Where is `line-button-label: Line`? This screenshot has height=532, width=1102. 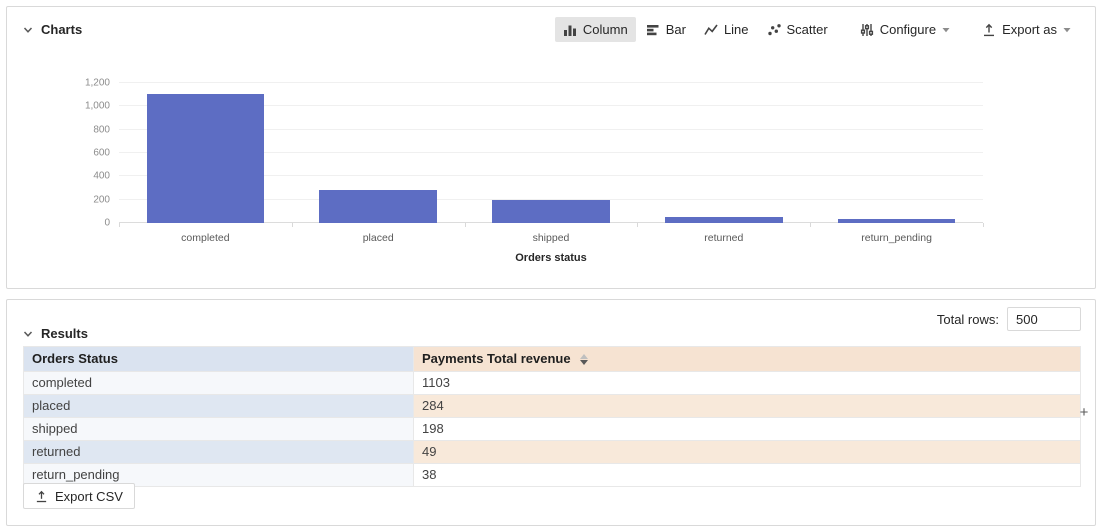 line-button-label: Line is located at coordinates (736, 29).